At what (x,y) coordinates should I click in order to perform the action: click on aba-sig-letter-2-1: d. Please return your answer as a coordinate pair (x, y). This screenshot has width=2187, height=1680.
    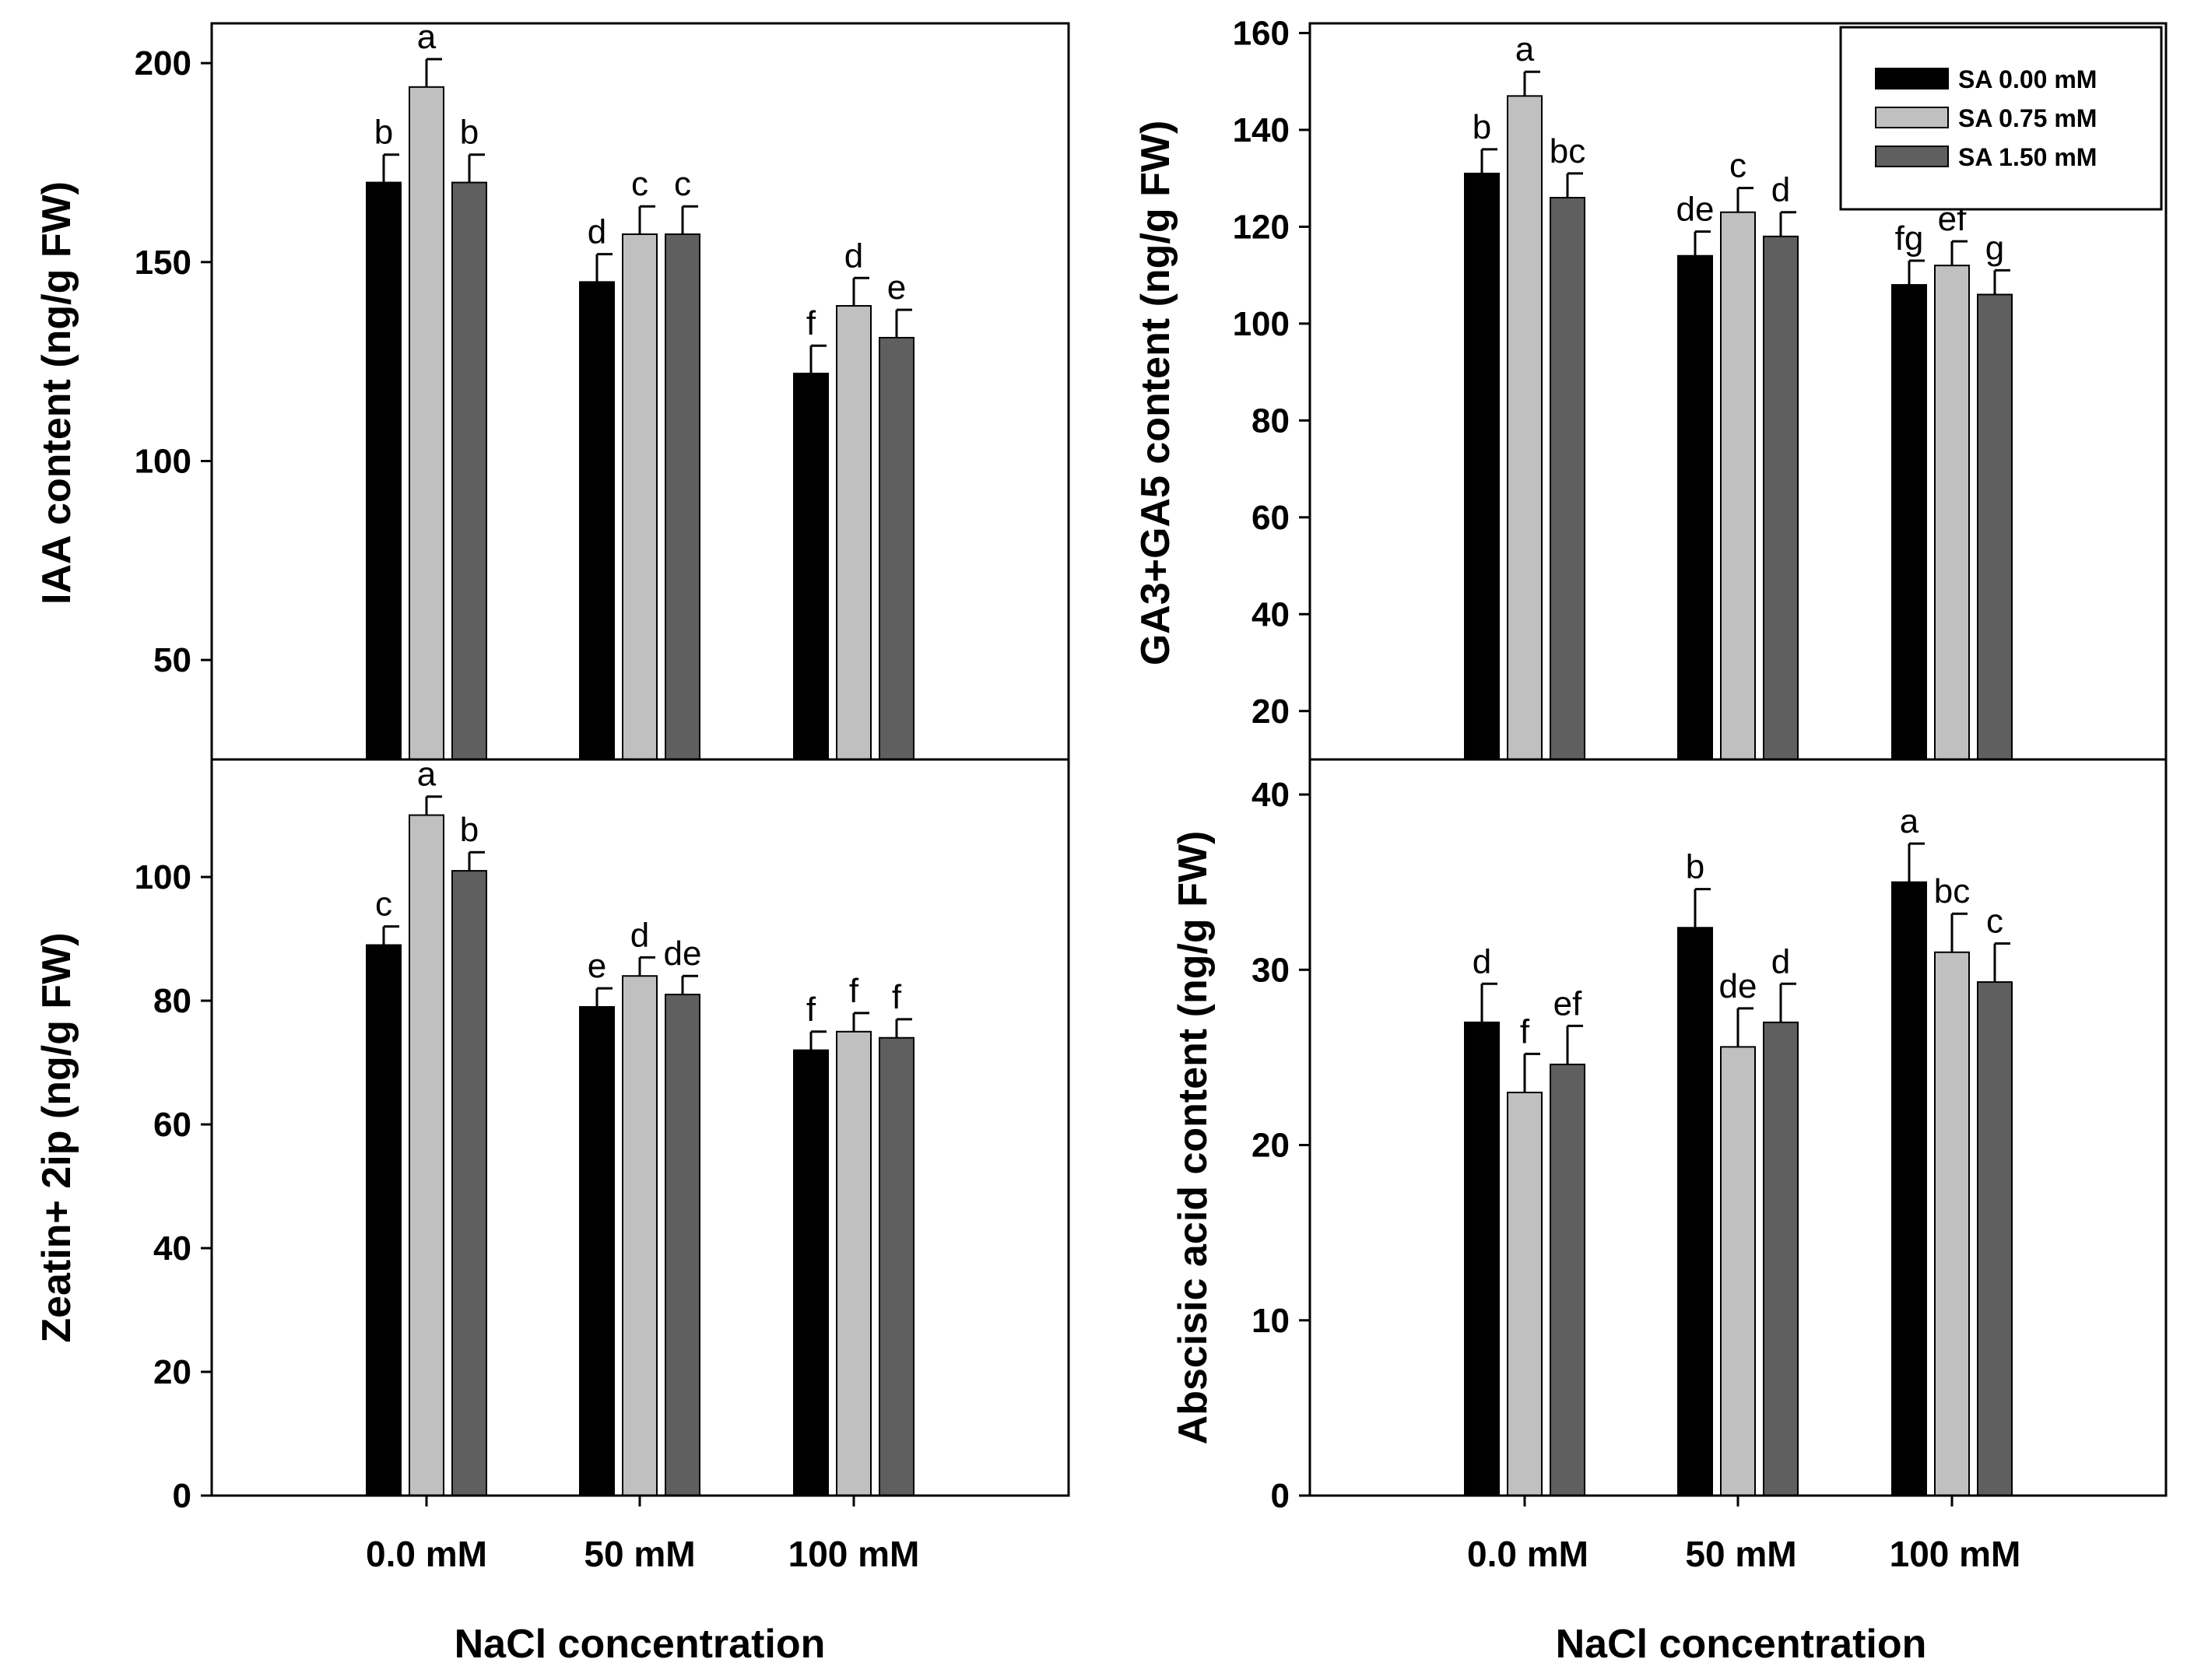
    Looking at the image, I should click on (1780, 961).